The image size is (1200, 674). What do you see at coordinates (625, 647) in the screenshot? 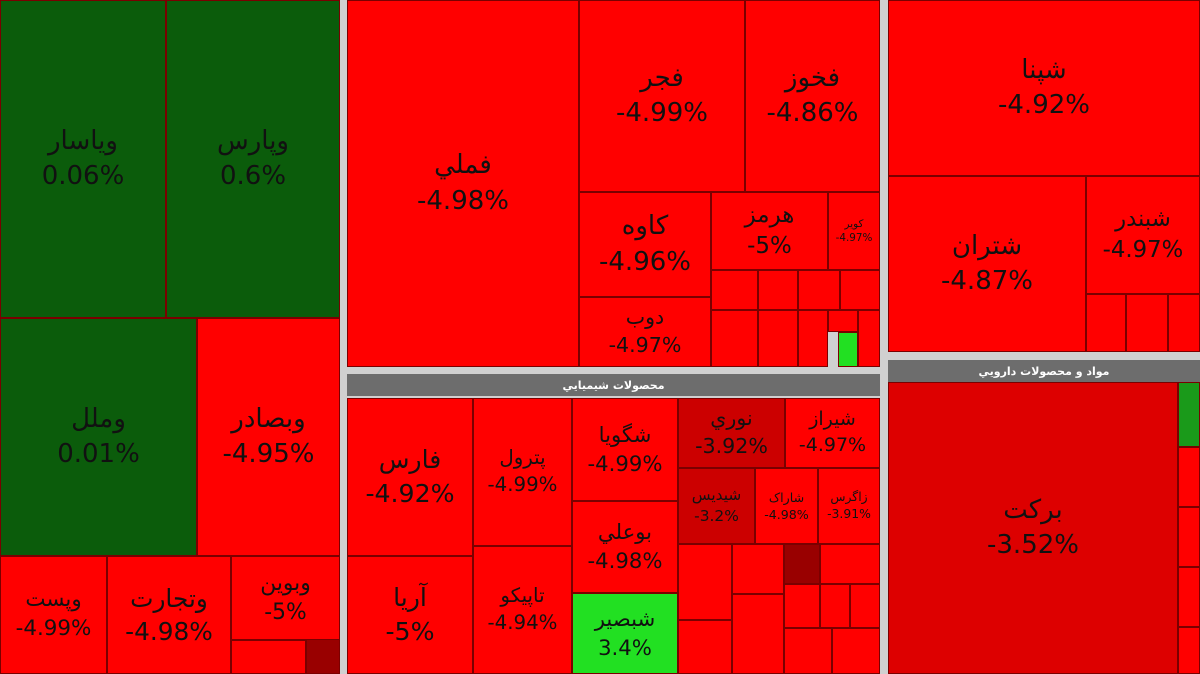
I see `stock-change: 3.4%` at bounding box center [625, 647].